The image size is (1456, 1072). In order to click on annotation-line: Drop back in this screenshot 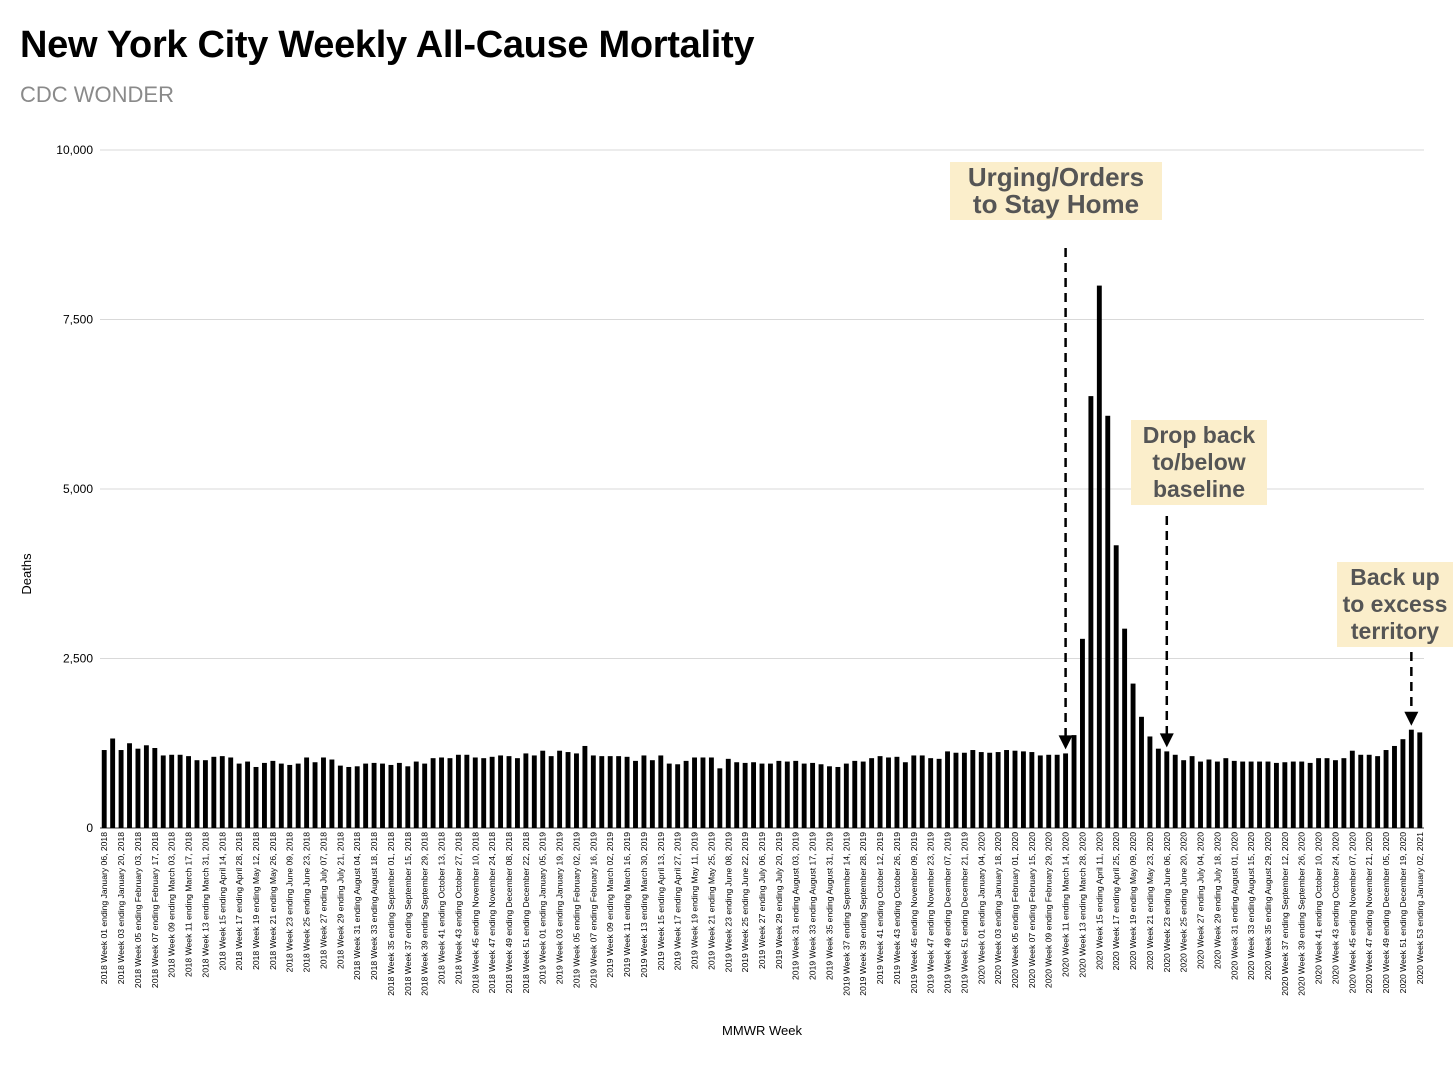, I will do `click(1199, 435)`.